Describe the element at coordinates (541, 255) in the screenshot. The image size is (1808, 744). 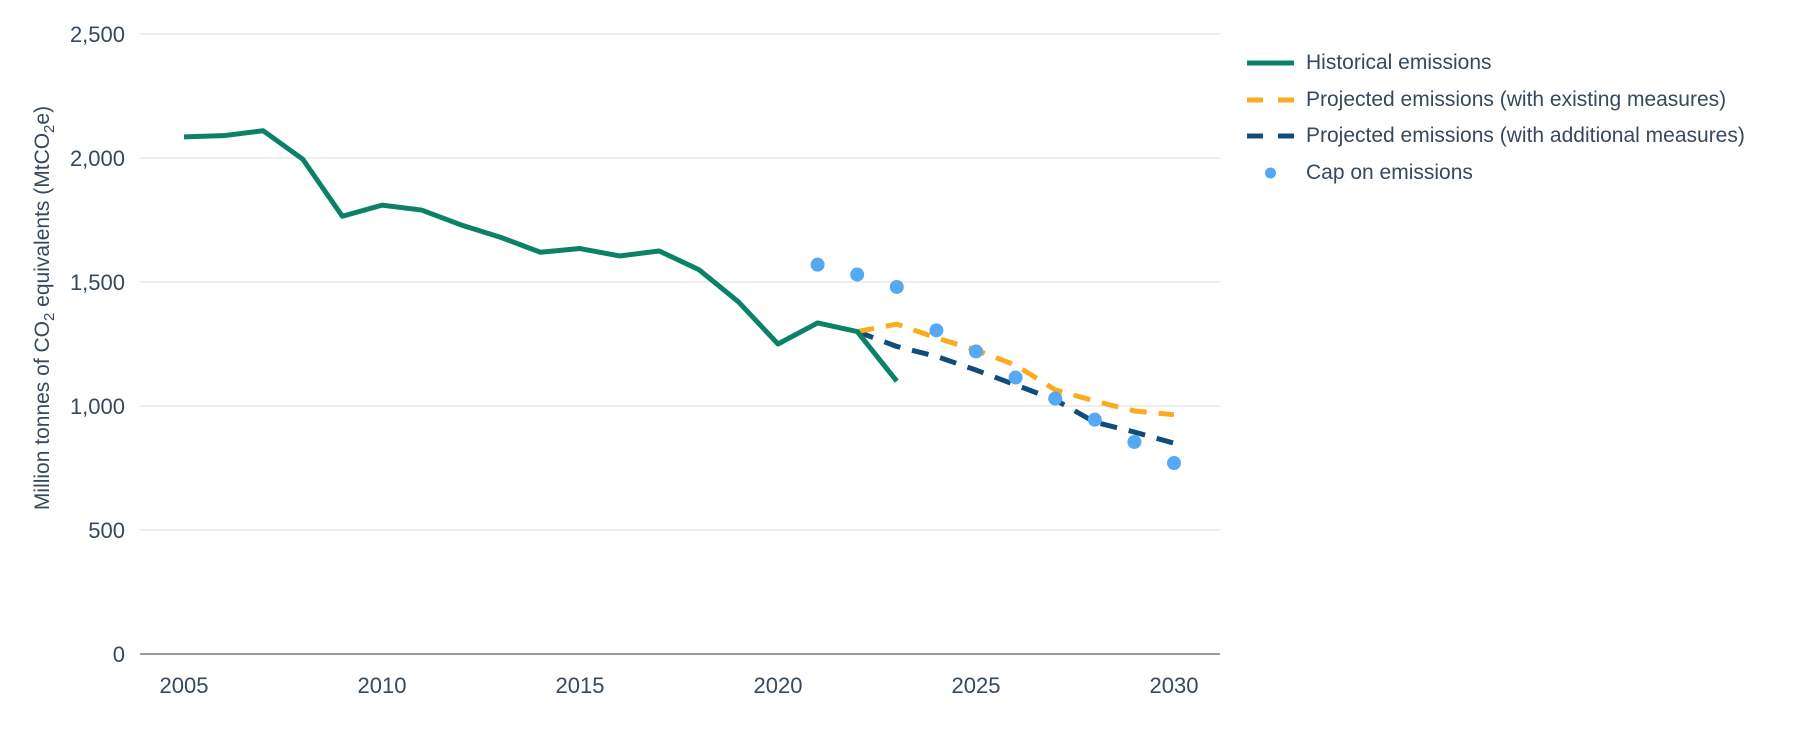
I see `historical-line` at that location.